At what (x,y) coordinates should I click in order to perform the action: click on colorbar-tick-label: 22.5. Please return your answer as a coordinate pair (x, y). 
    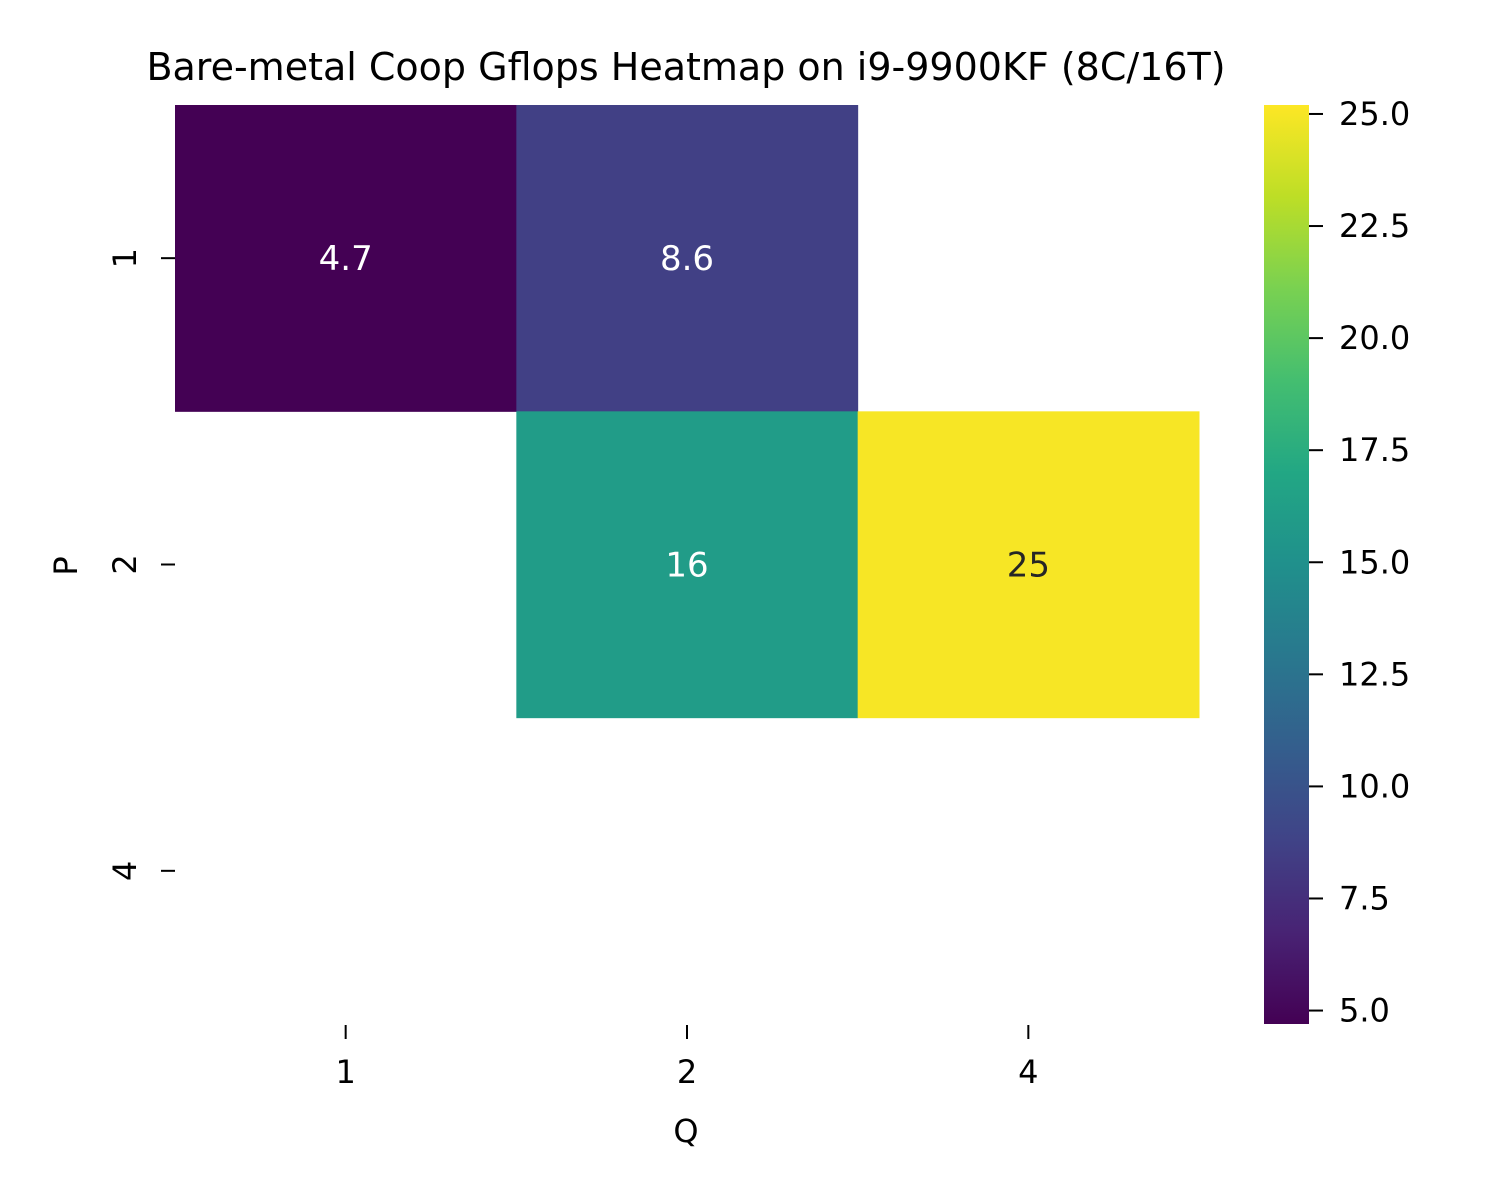
    Looking at the image, I should click on (1374, 226).